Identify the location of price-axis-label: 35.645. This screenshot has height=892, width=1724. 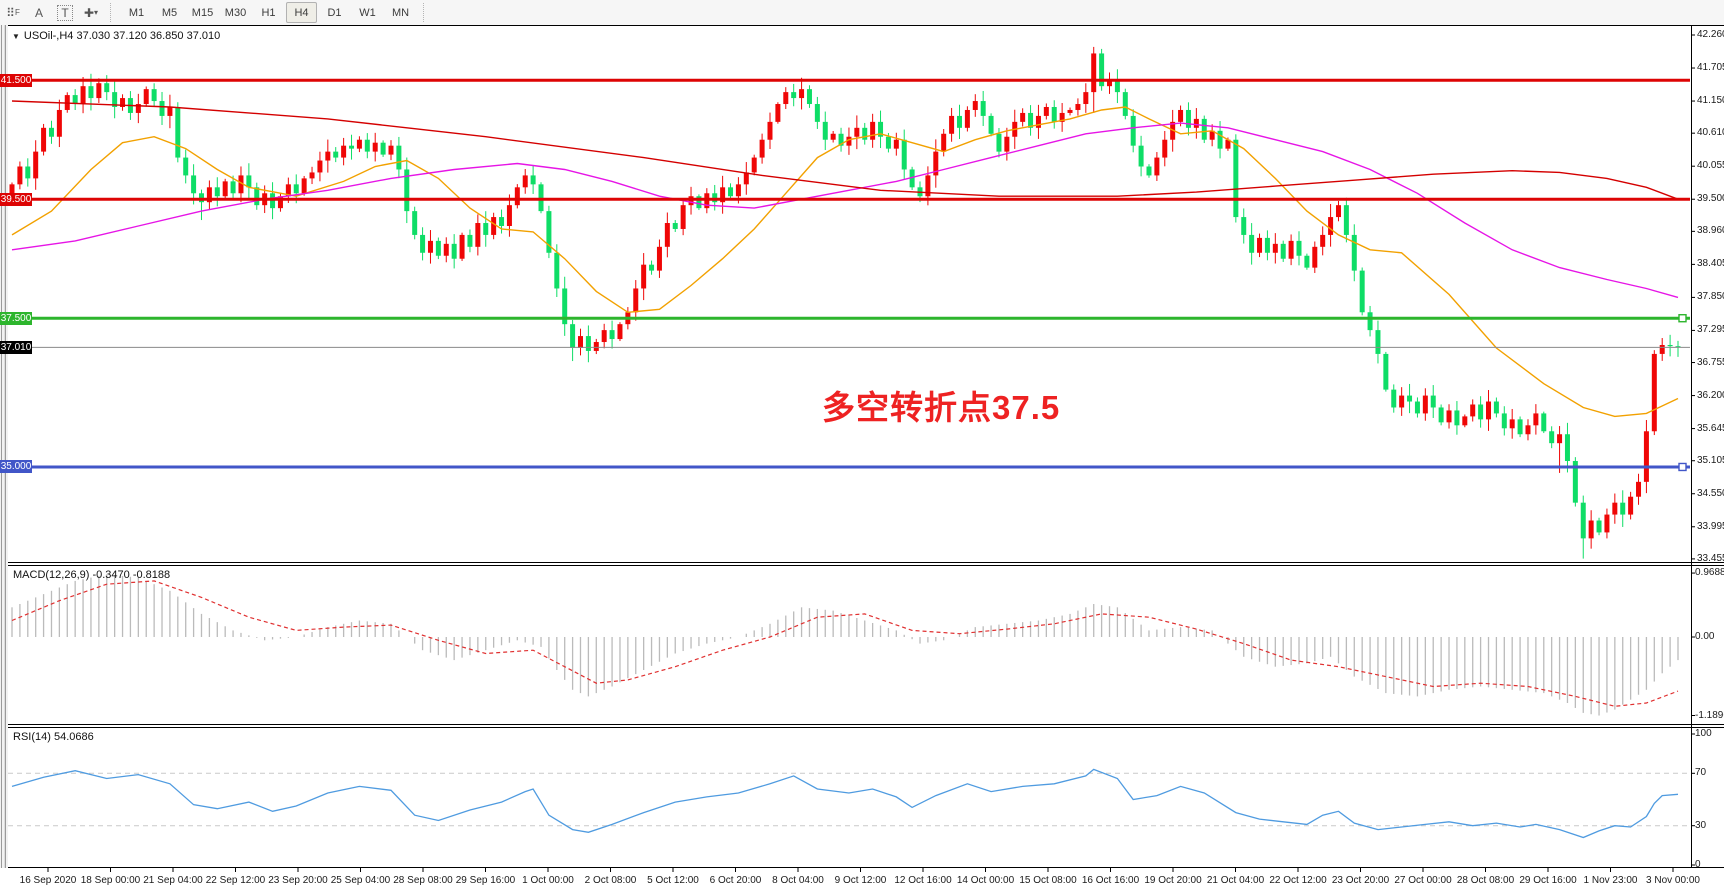
(1710, 428).